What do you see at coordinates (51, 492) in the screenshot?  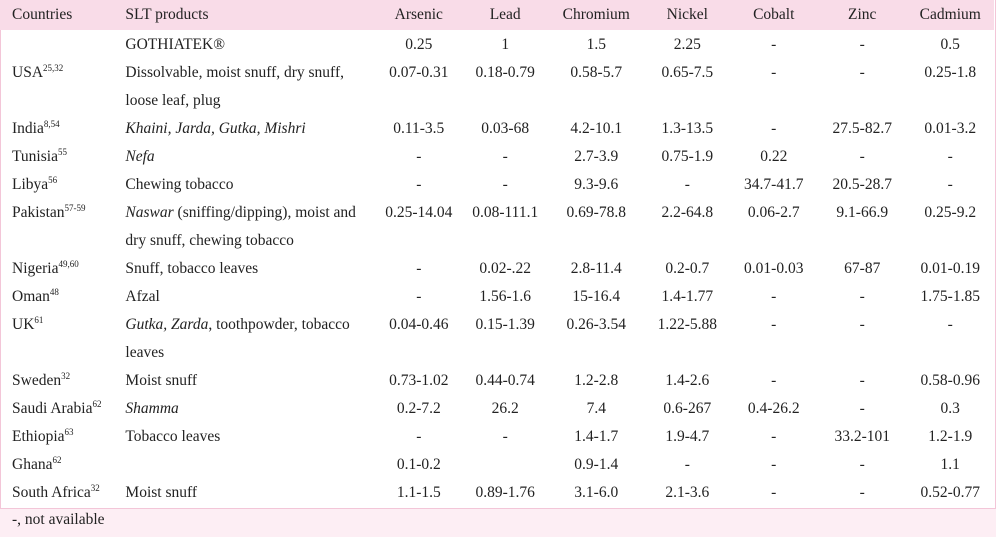 I see `country-name: South Africa` at bounding box center [51, 492].